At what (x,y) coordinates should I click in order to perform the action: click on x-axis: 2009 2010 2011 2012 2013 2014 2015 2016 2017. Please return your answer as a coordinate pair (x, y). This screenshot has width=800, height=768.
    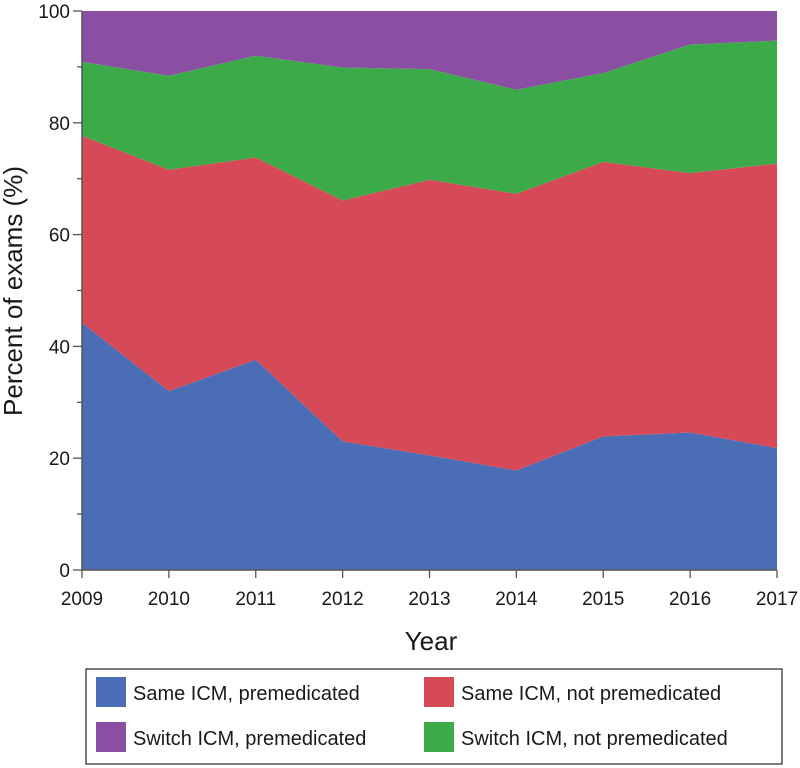
    Looking at the image, I should click on (429, 589).